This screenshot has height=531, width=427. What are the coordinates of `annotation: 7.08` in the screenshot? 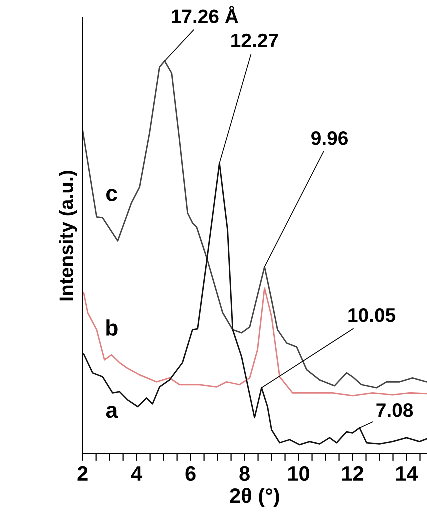 It's located at (395, 411).